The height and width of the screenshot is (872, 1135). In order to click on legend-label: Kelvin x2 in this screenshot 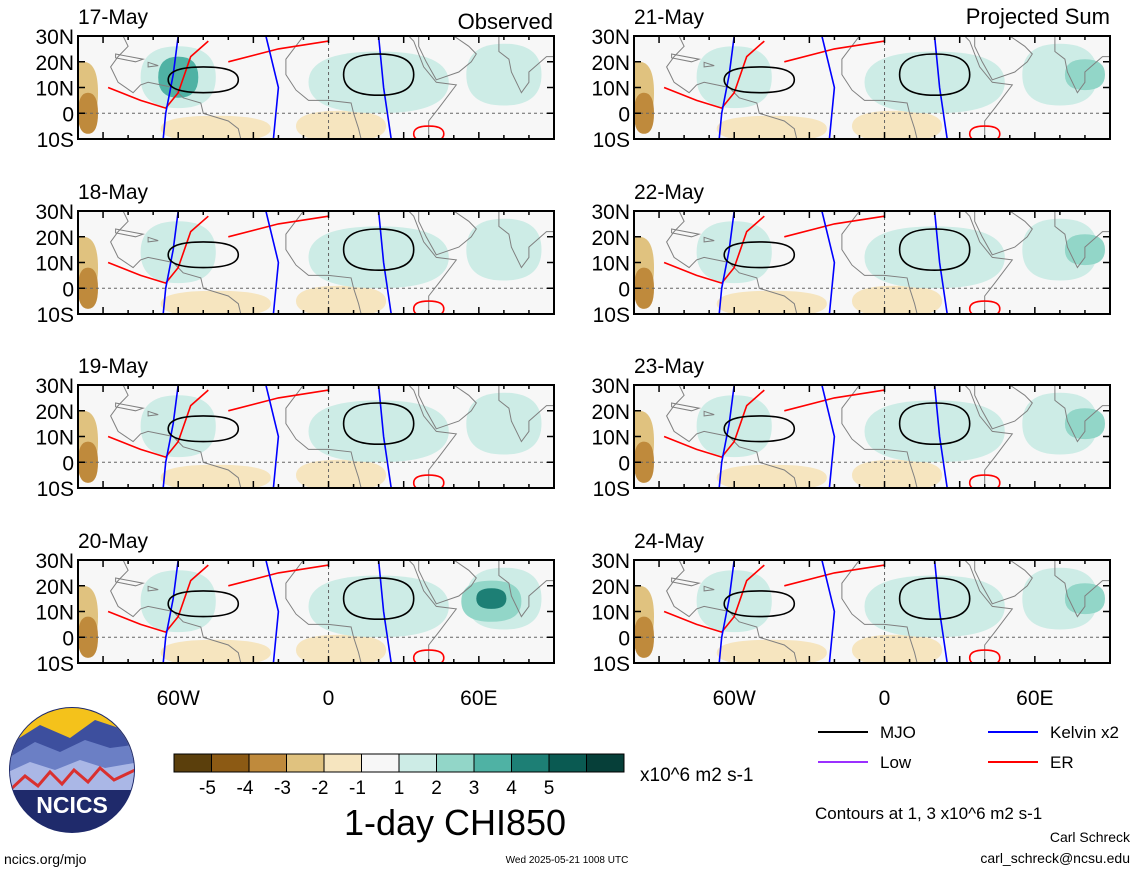, I will do `click(1084, 732)`.